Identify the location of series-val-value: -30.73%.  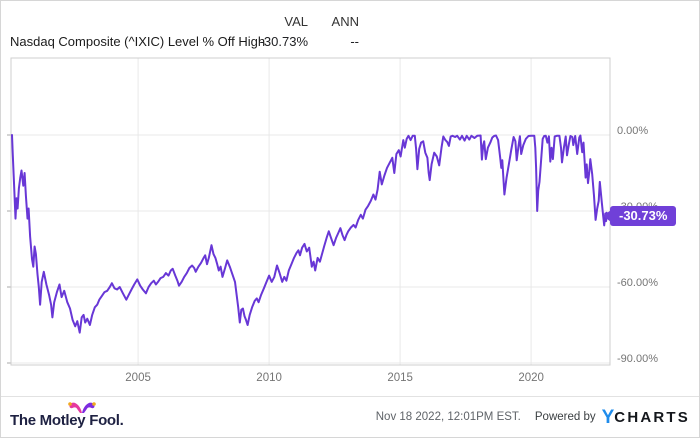
(283, 41).